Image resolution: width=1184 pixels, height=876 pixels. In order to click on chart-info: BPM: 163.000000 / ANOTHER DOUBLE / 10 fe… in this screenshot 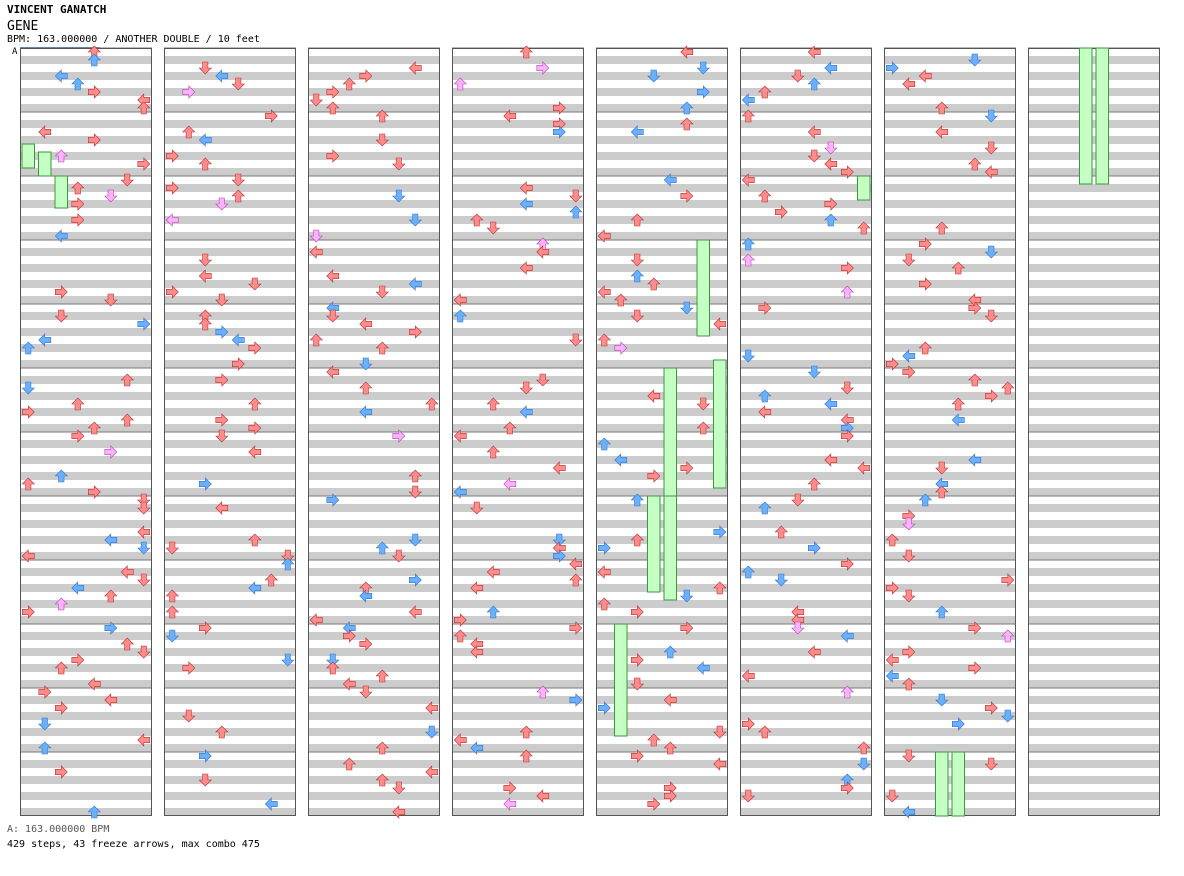, I will do `click(133, 39)`.